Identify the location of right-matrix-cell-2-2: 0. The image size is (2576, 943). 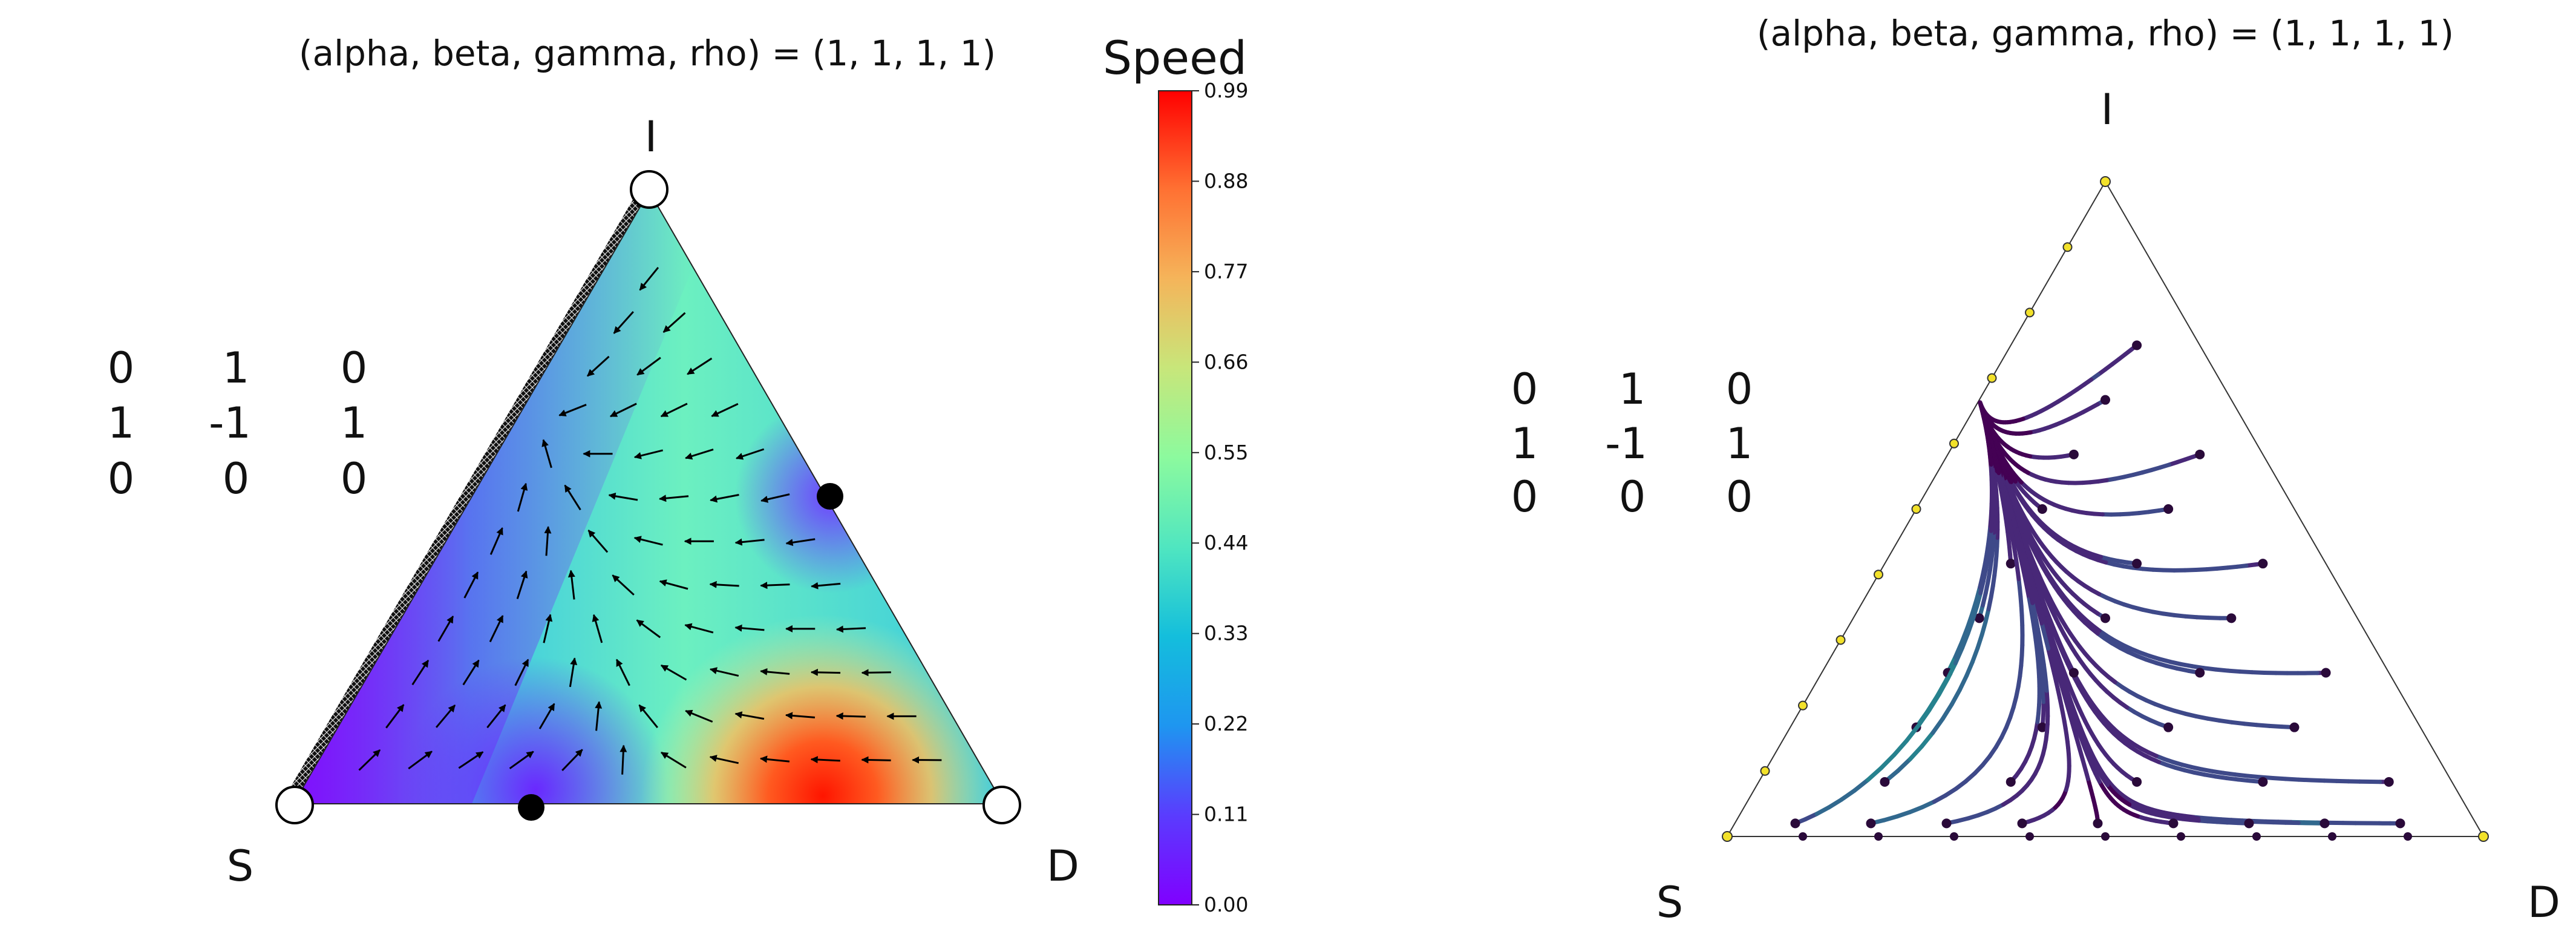
(1739, 497).